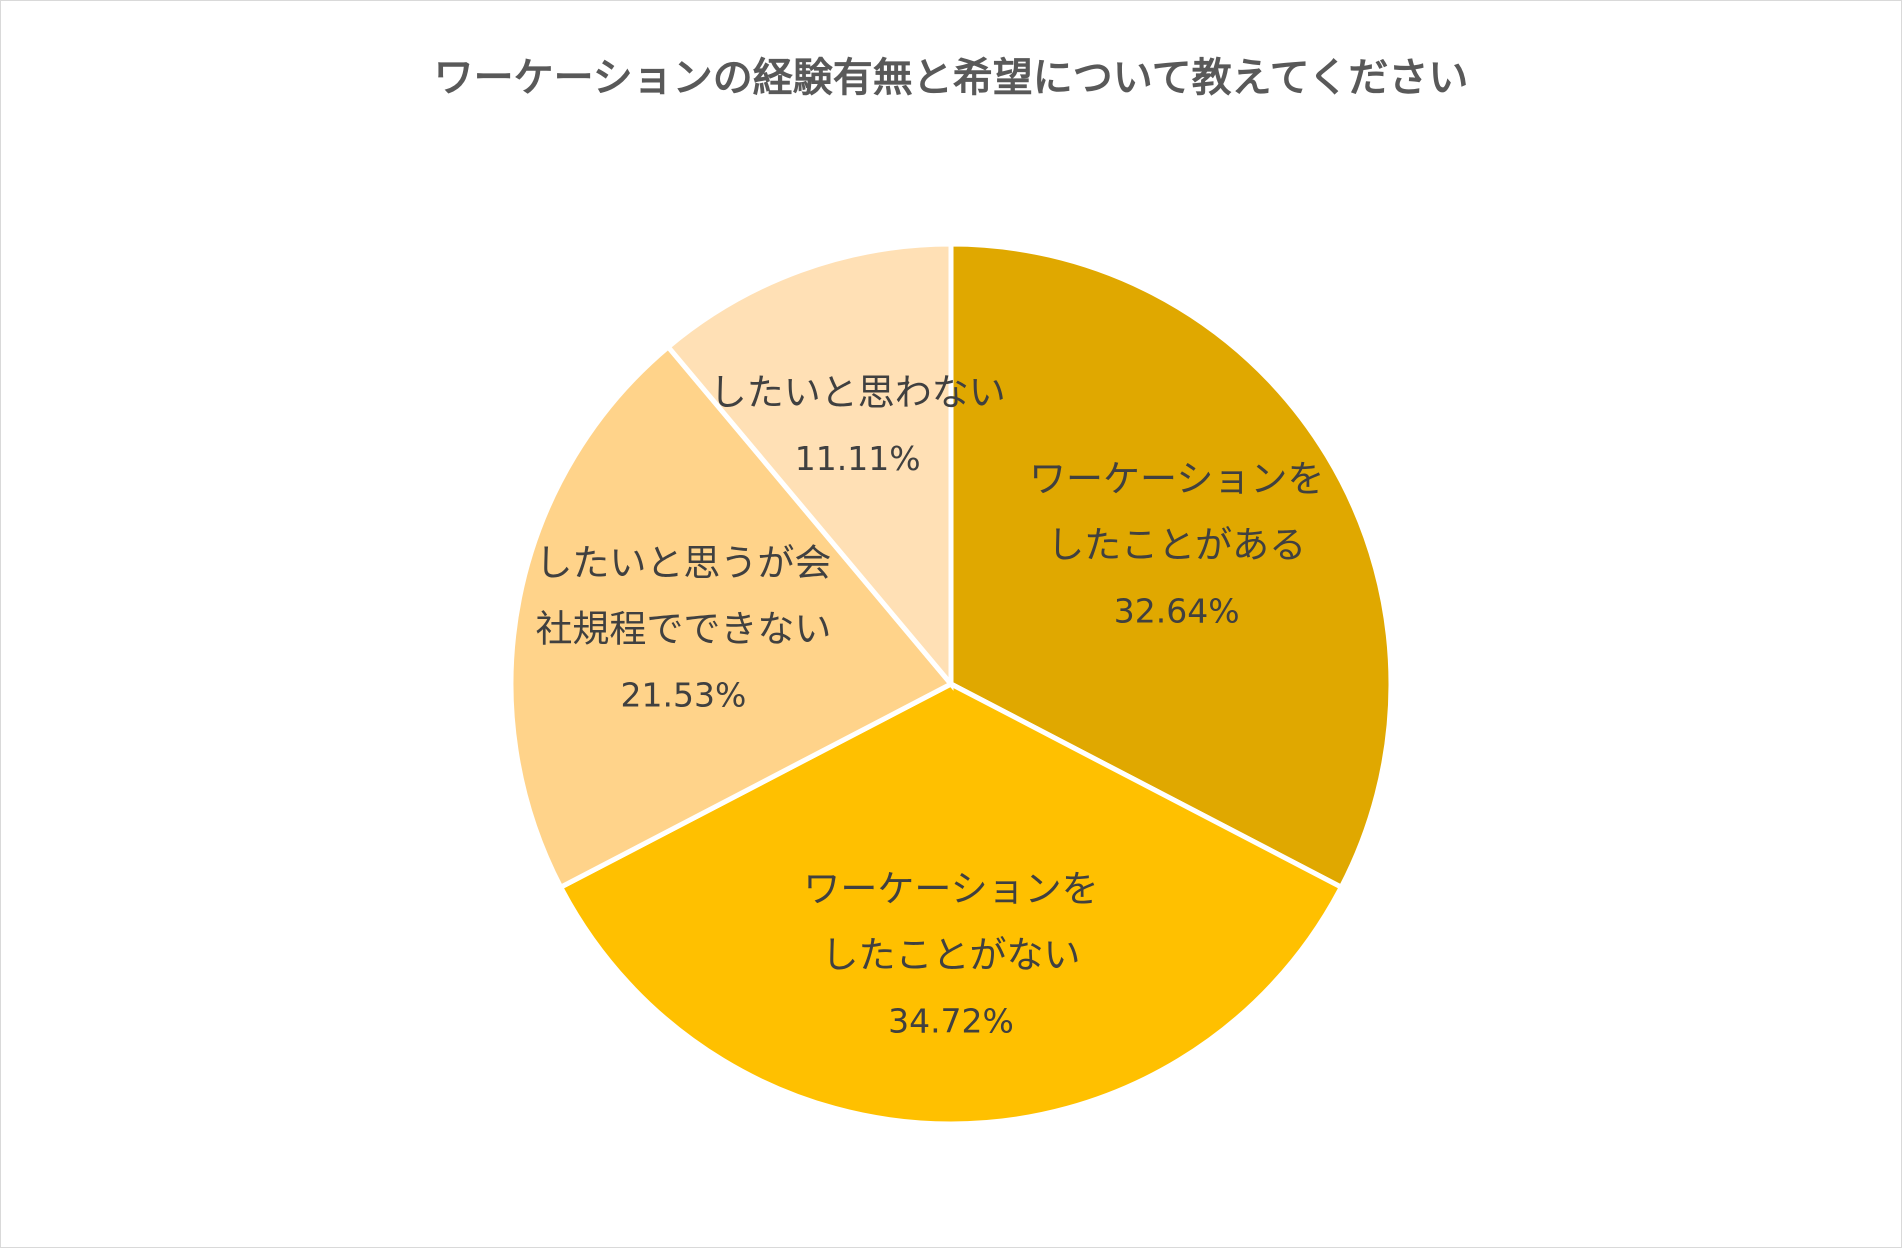  Describe the element at coordinates (858, 424) in the screenshot. I see `data-label-4: したいと思わない 11.11%` at that location.